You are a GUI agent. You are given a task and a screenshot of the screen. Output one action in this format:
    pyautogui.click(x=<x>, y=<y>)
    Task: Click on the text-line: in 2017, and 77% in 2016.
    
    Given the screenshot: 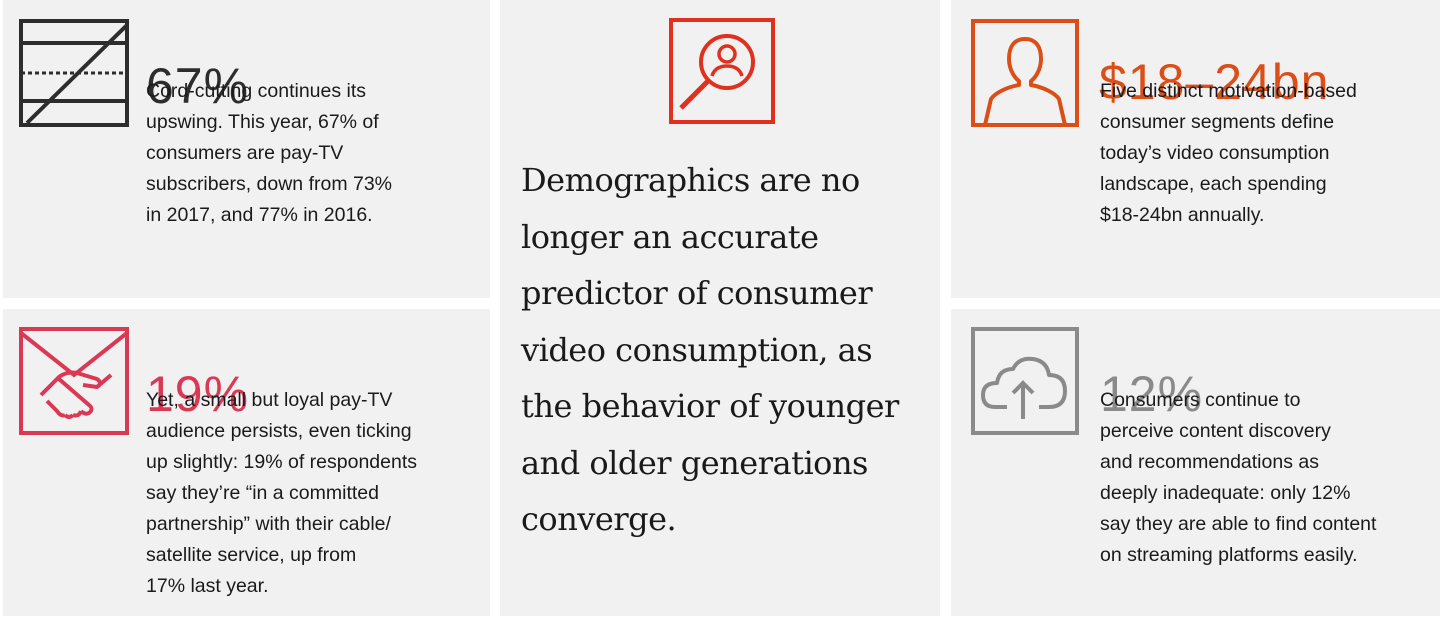 What is the action you would take?
    pyautogui.click(x=259, y=215)
    